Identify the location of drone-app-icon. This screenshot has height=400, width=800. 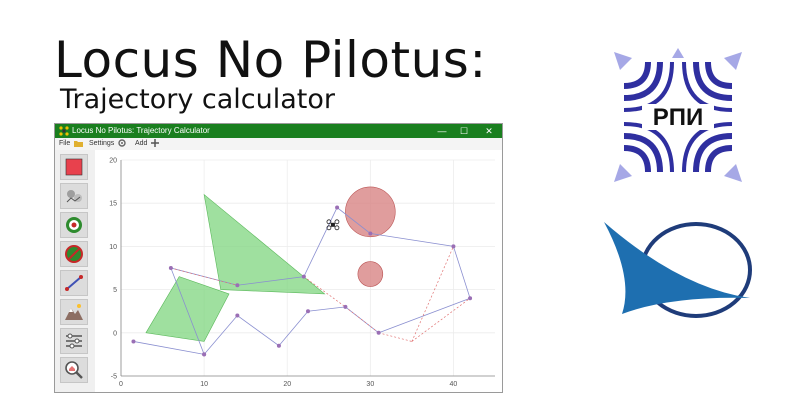
(64, 131).